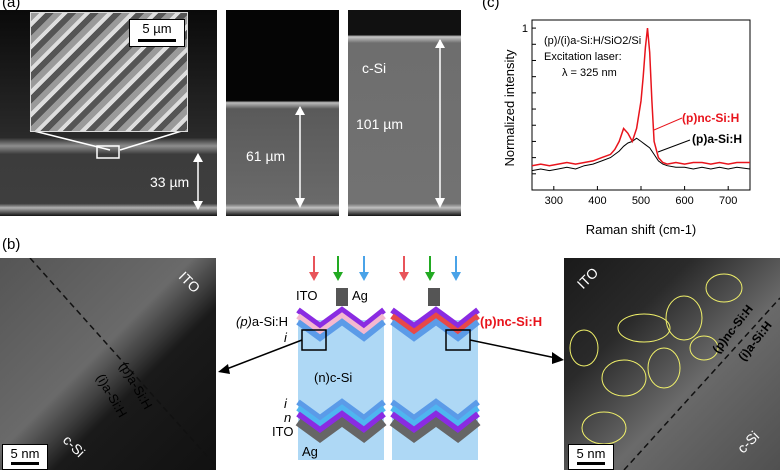 The width and height of the screenshot is (780, 470). What do you see at coordinates (157, 33) in the screenshot?
I see `inset-scale-bar: 5 µm` at bounding box center [157, 33].